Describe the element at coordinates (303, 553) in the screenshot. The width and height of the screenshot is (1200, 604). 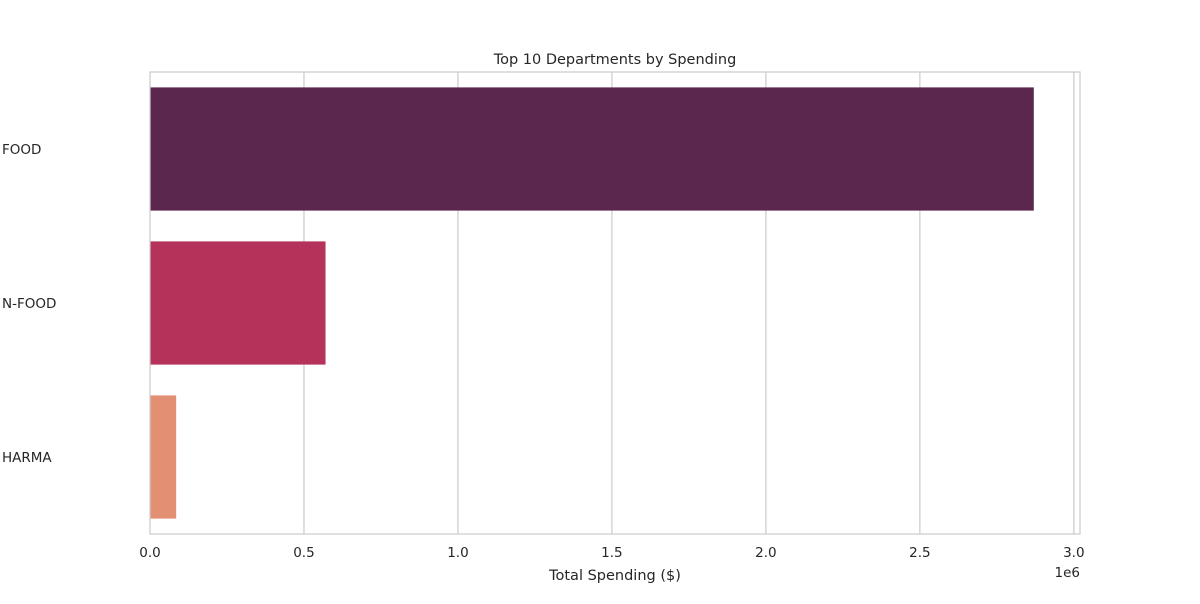
I see `x-tick-label: 0.5` at that location.